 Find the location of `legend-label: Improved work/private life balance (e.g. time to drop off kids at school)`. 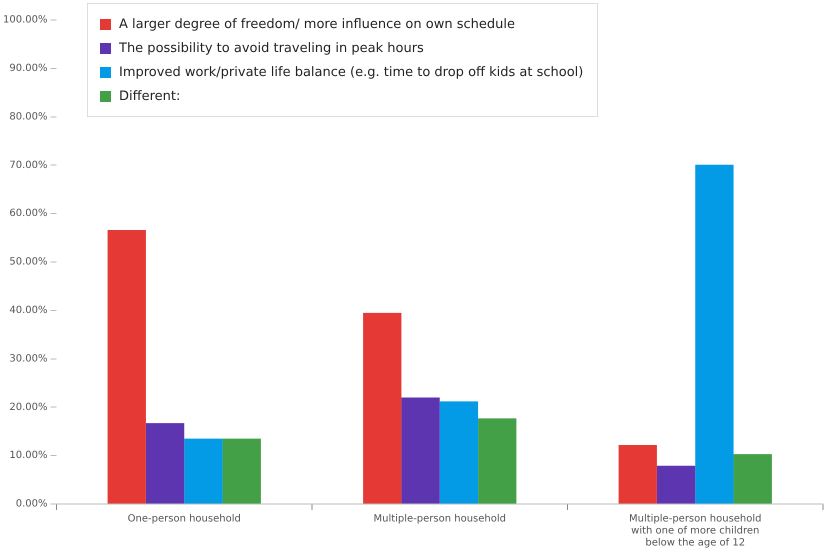

legend-label: Improved work/private life balance (e.g. time to drop off kids at school) is located at coordinates (351, 72).